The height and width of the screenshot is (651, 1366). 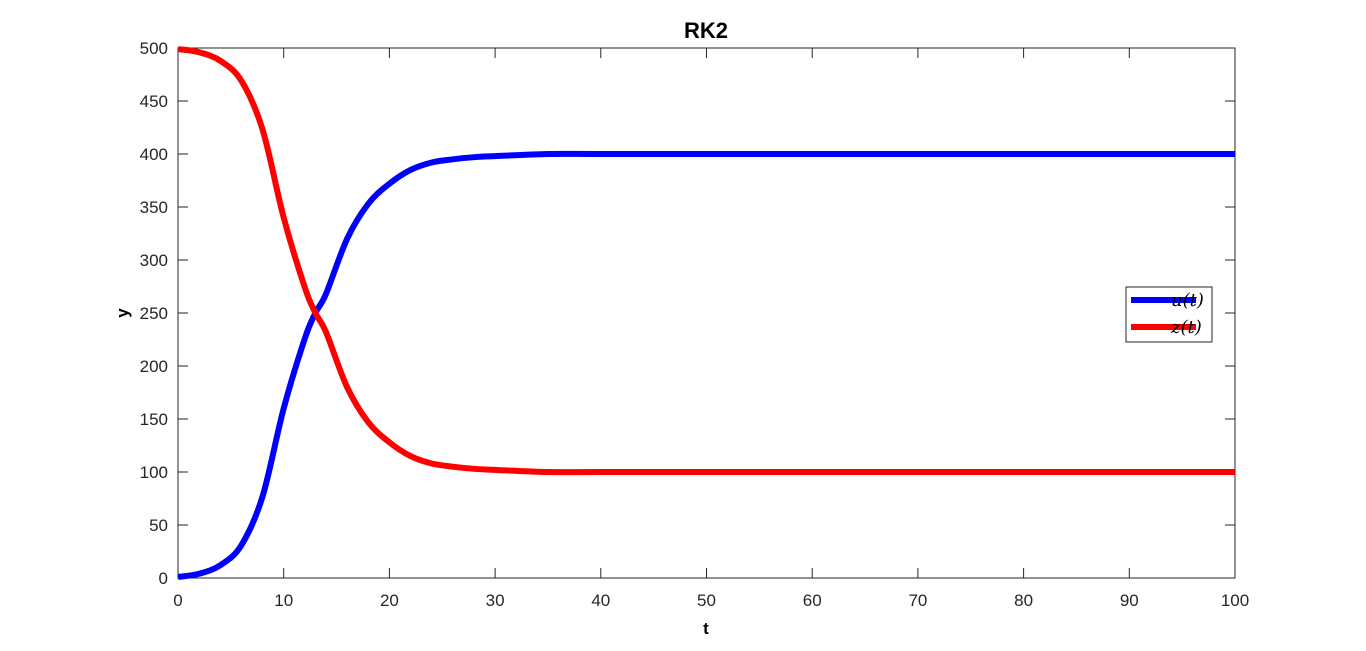 I want to click on y-tick-label: 100, so click(x=154, y=472).